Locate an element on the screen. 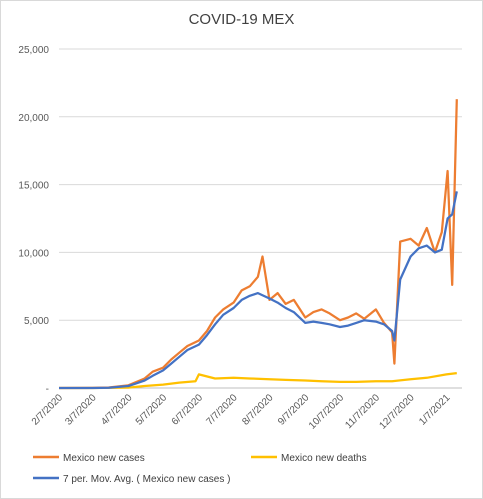 Image resolution: width=483 pixels, height=499 pixels. x-tick-label: 8/7/2020 is located at coordinates (258, 410).